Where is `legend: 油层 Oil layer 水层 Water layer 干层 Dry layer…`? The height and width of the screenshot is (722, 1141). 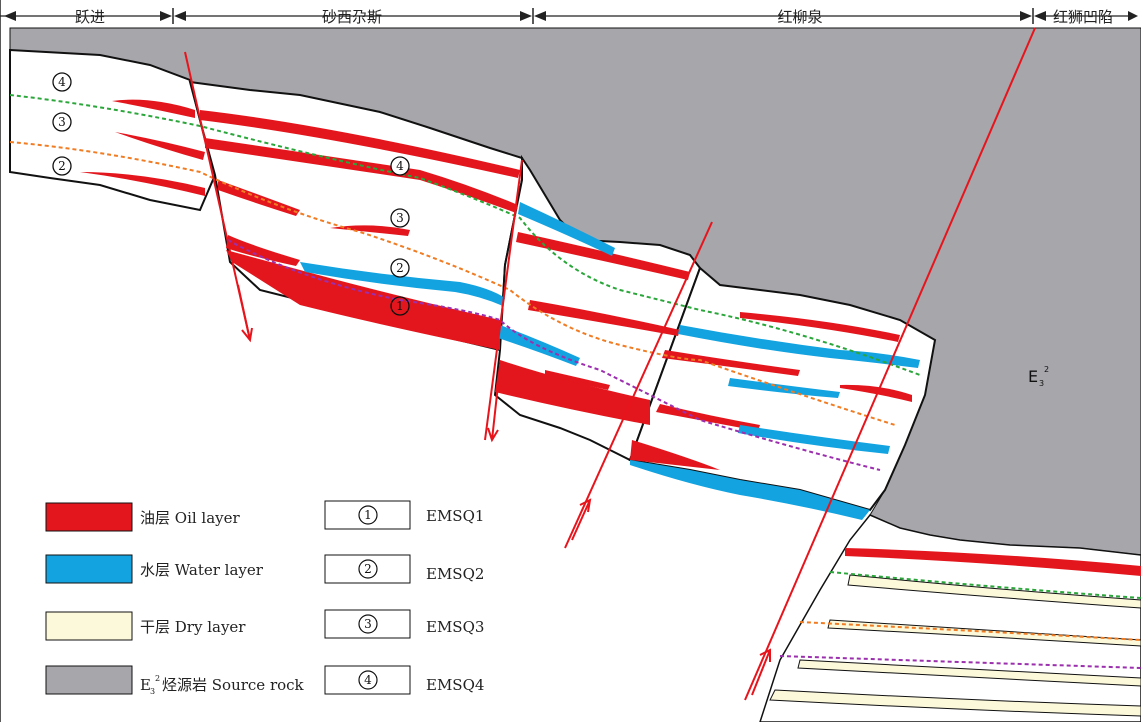 legend: 油层 Oil layer 水层 Water layer 干层 Dry layer… is located at coordinates (264, 598).